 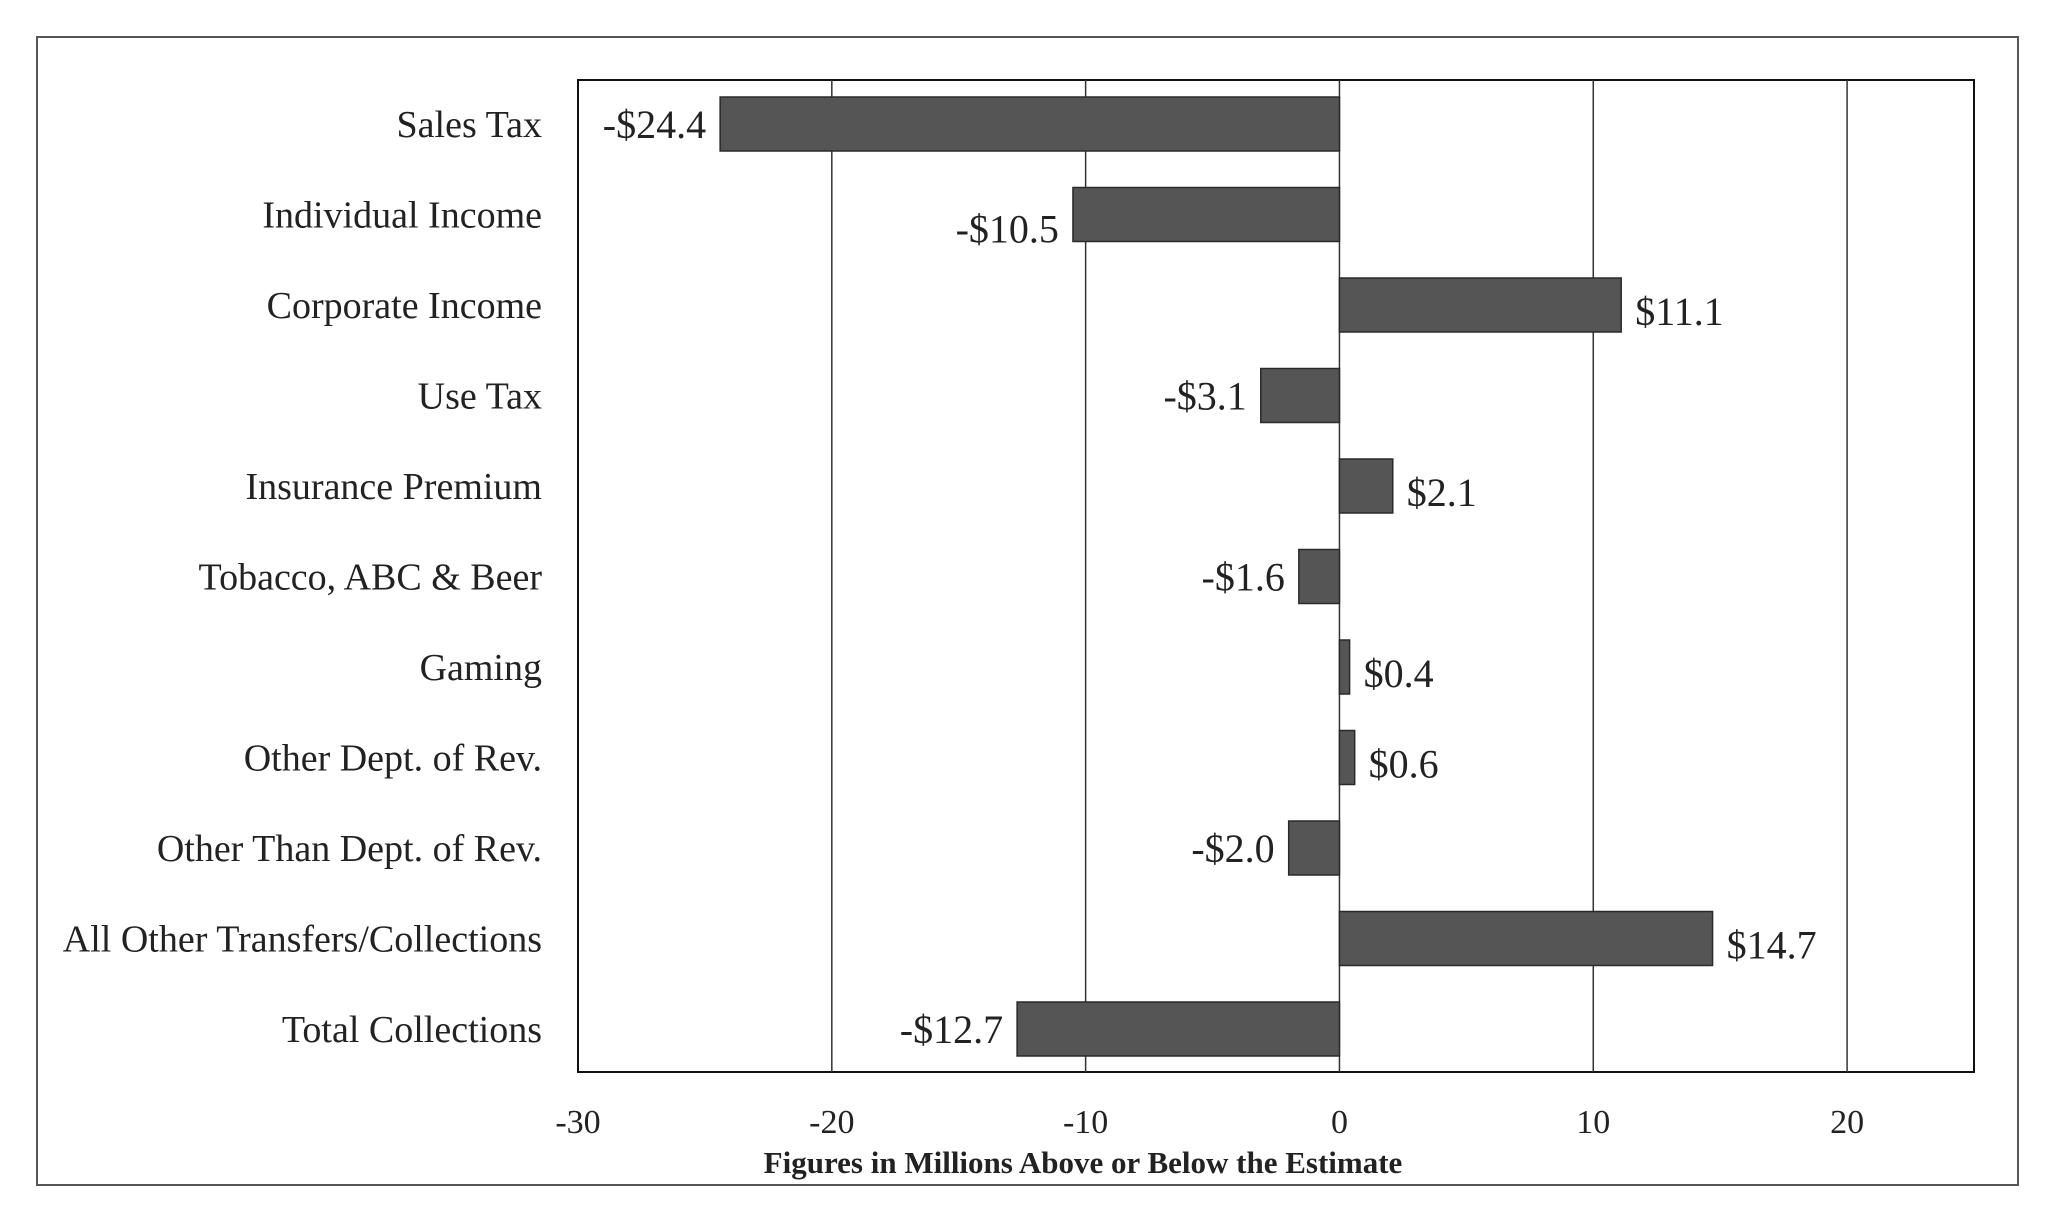 What do you see at coordinates (1232, 848) in the screenshot?
I see `data-label: -$2.0` at bounding box center [1232, 848].